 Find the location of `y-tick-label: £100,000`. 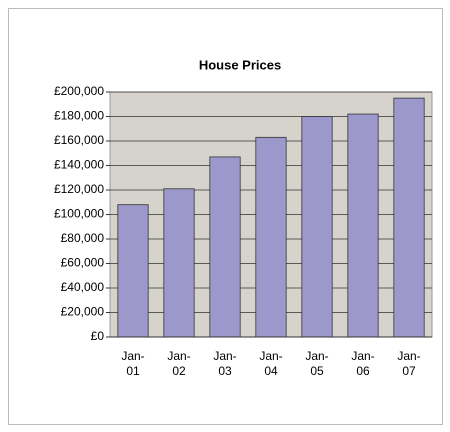

y-tick-label: £100,000 is located at coordinates (79, 214).